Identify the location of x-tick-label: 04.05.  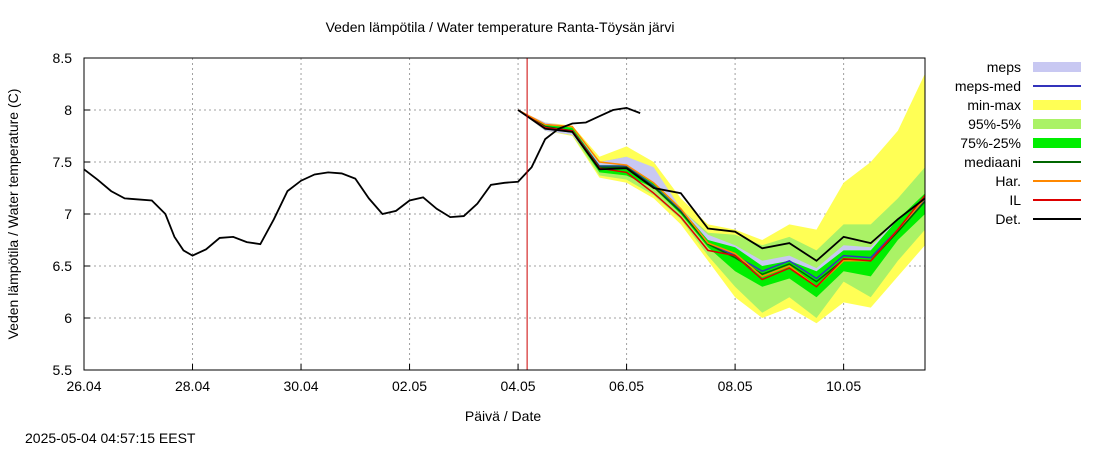
(518, 386).